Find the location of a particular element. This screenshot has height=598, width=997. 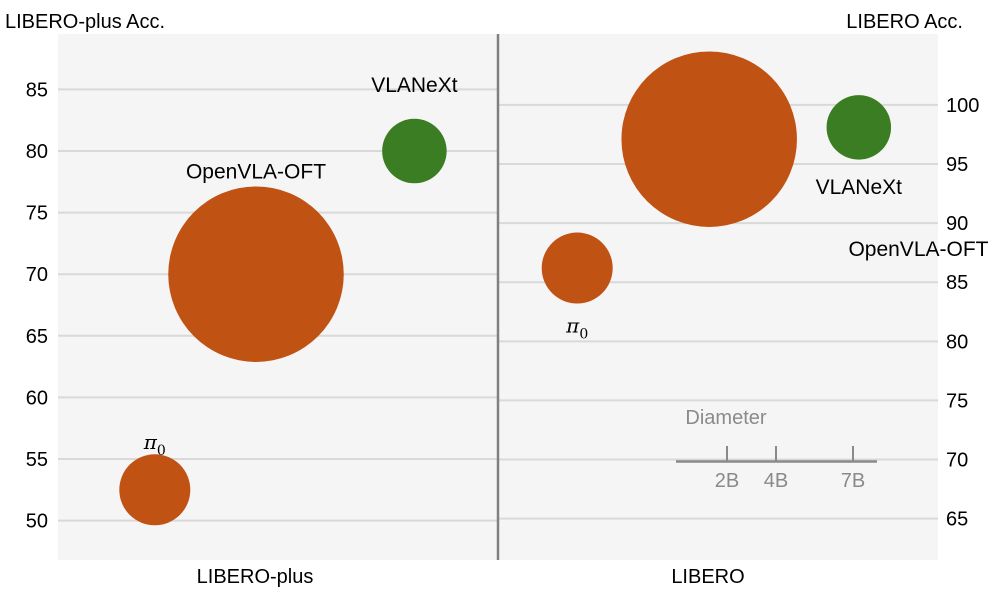

y-tick-label: 60 is located at coordinates (37, 398).